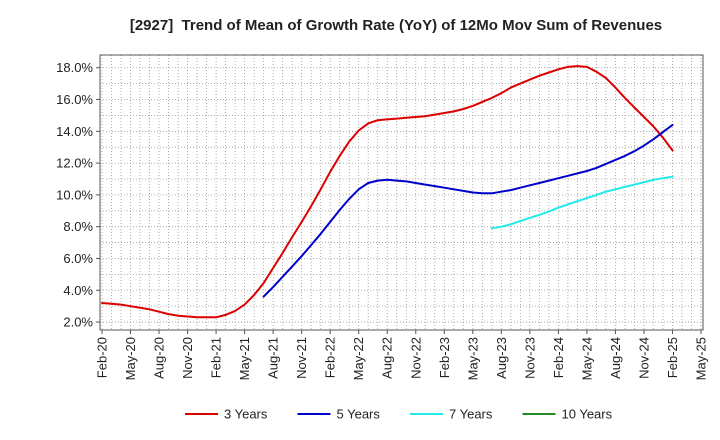 This screenshot has width=720, height=440. Describe the element at coordinates (415, 358) in the screenshot. I see `x-tick-label: Nov-22` at that location.